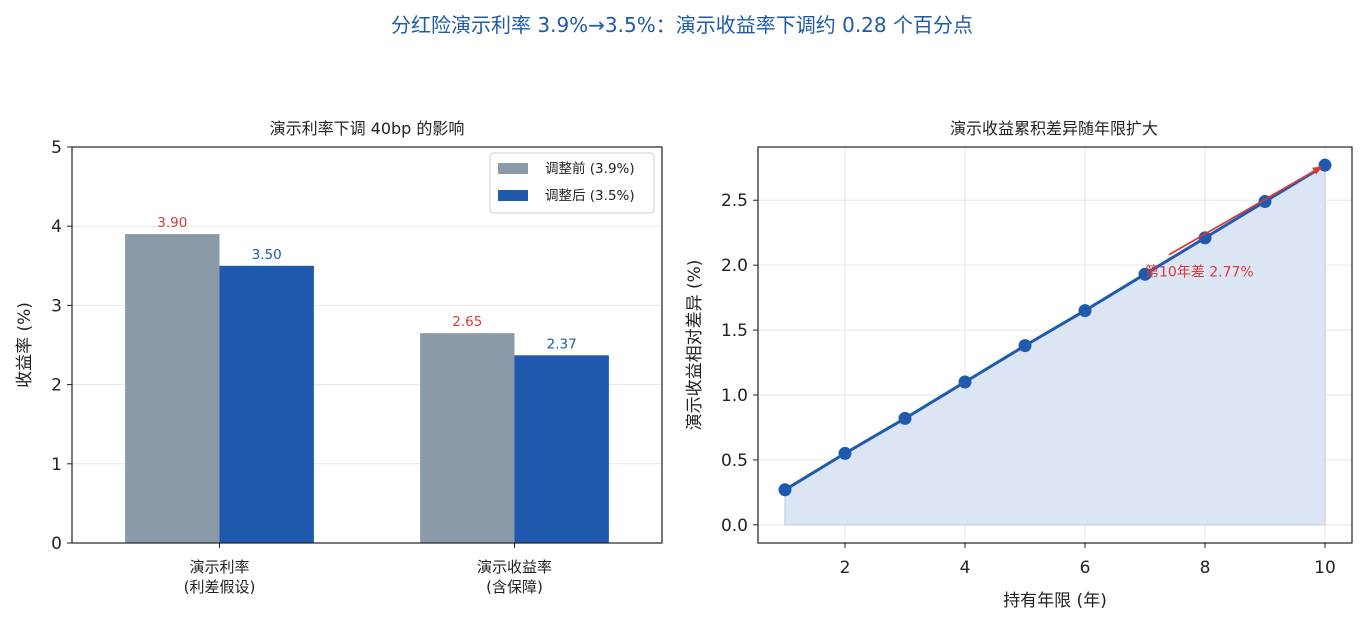 This screenshot has width=1364, height=625. What do you see at coordinates (367, 128) in the screenshot?
I see `bar-chart-title: 演示利率下调 40bp 的影响` at bounding box center [367, 128].